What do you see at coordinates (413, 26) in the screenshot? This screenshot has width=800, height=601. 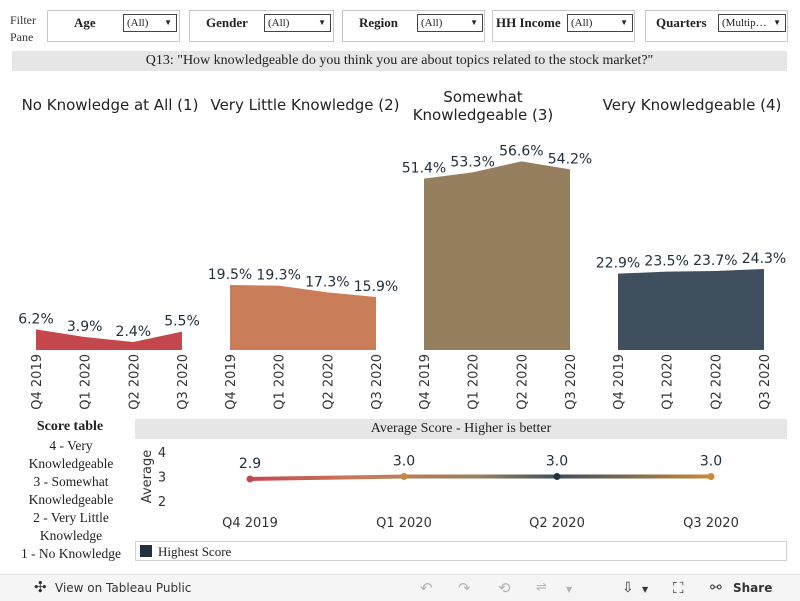 I see `filter-region: Region (All) ▼` at bounding box center [413, 26].